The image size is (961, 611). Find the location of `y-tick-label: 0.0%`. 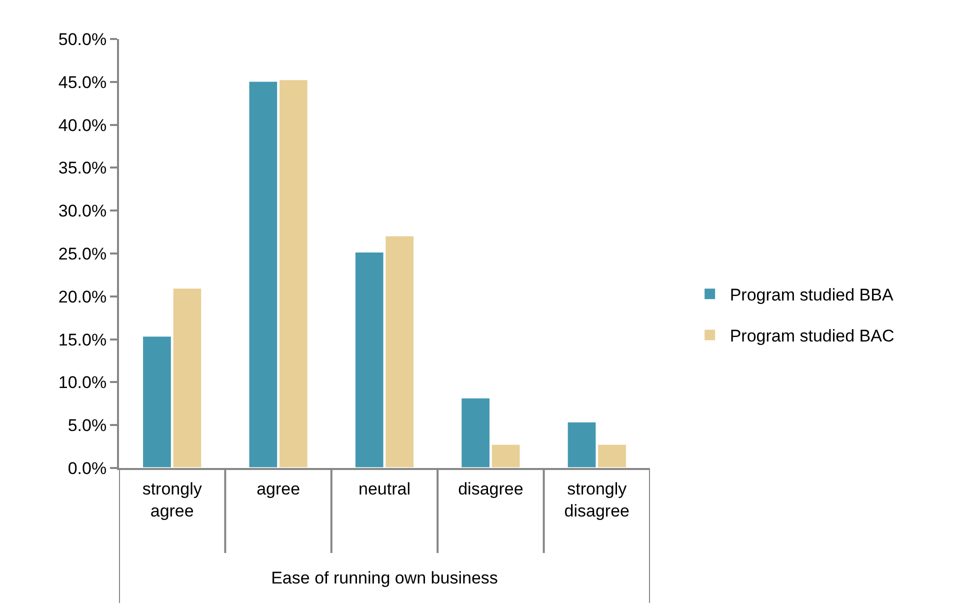

y-tick-label: 0.0% is located at coordinates (87, 468).